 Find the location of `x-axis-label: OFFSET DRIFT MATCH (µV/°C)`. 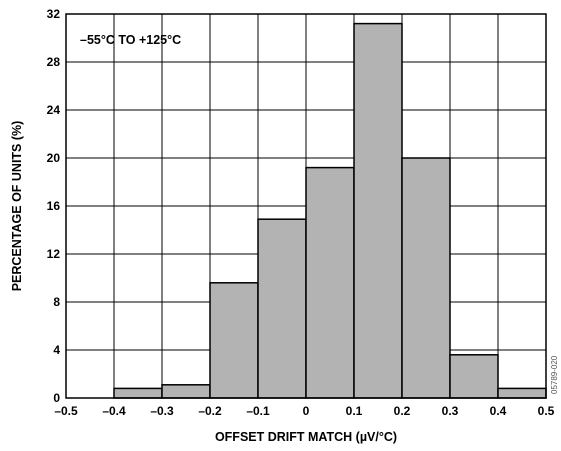

x-axis-label: OFFSET DRIFT MATCH (µV/°C) is located at coordinates (306, 437).